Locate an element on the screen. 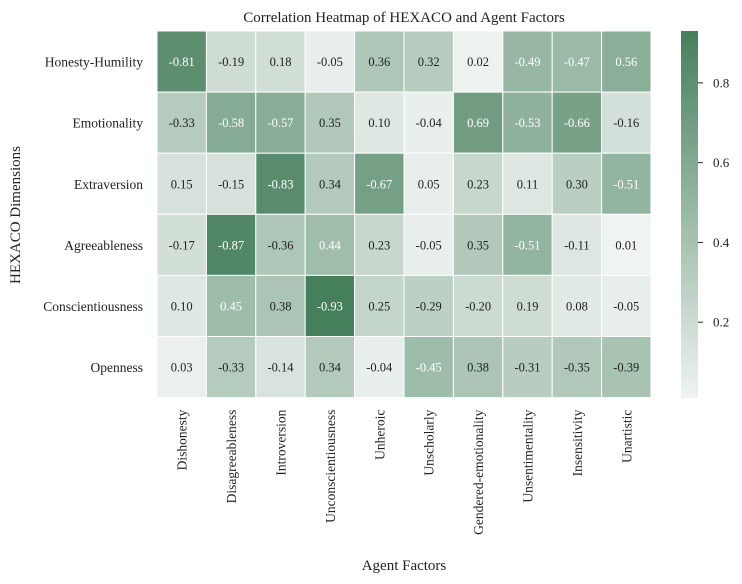 This screenshot has height=584, width=742. cell-value-label: -0.66 is located at coordinates (577, 123).